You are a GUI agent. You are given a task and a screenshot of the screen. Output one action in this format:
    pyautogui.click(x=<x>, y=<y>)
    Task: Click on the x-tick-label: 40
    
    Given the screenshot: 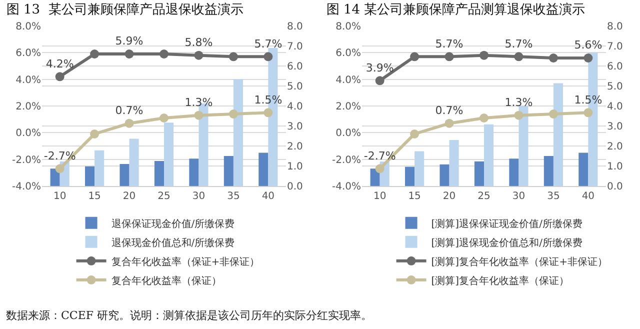 What is the action you would take?
    pyautogui.click(x=588, y=196)
    